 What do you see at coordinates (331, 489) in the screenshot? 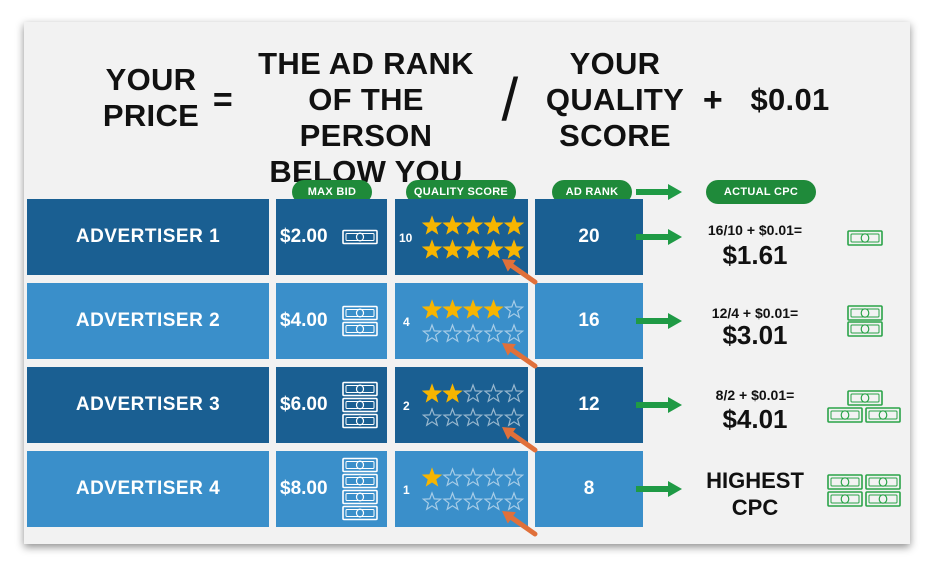
I see `max-bid-cell: $8.00` at bounding box center [331, 489].